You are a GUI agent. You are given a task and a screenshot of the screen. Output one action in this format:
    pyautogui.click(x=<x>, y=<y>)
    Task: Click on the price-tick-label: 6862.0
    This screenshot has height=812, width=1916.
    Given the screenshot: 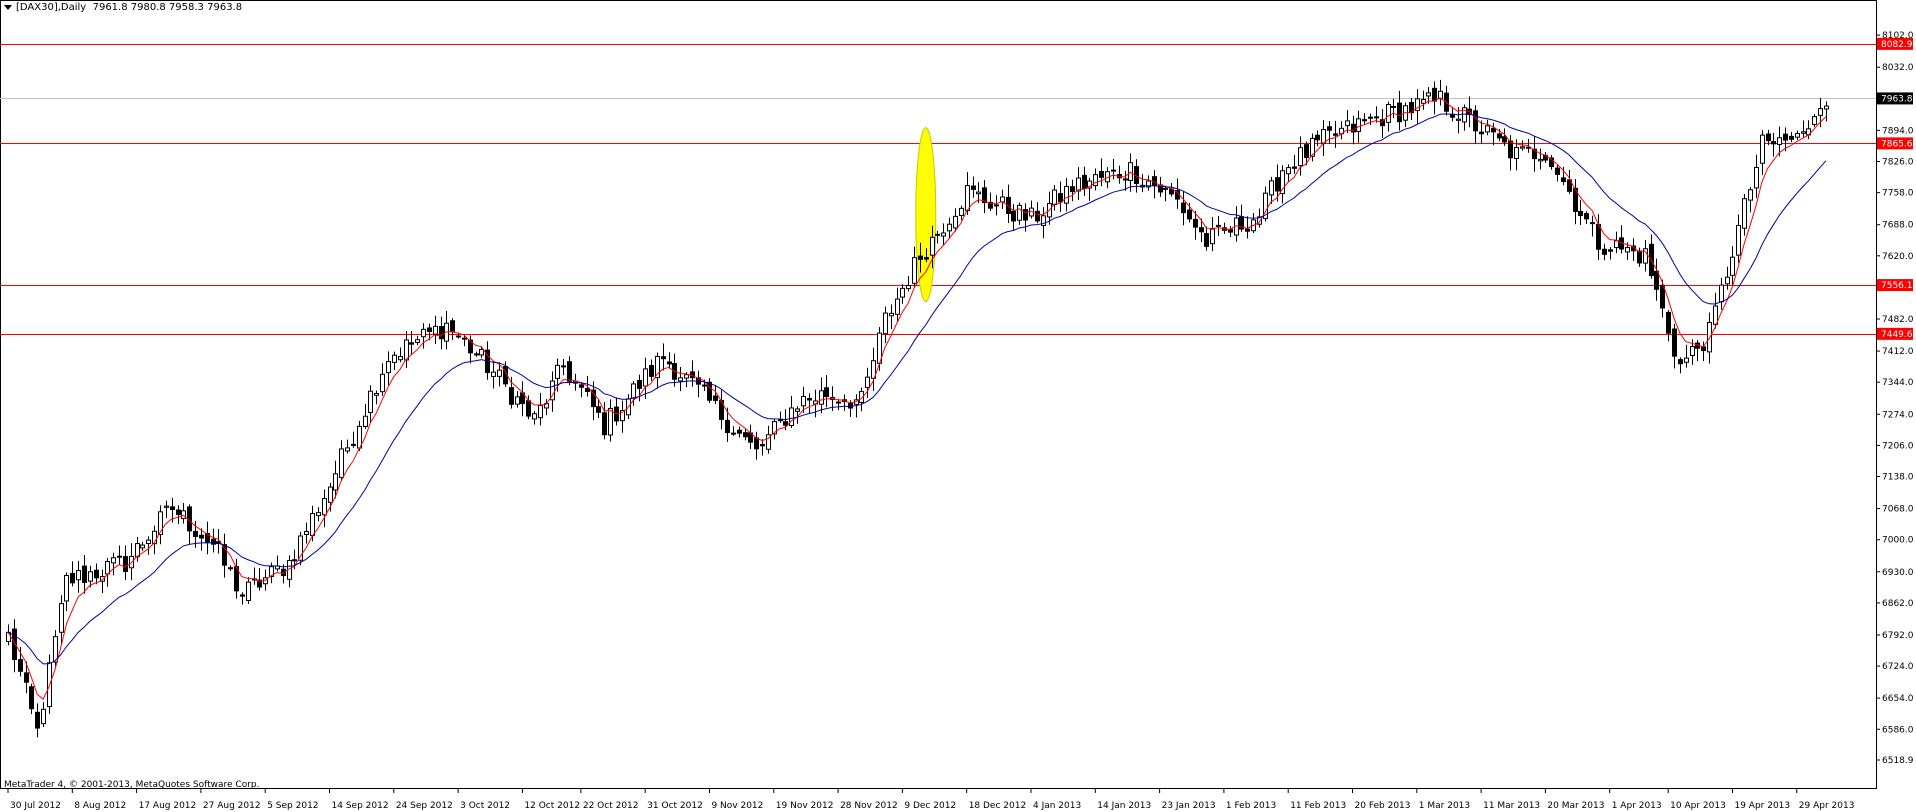 What is the action you would take?
    pyautogui.click(x=1898, y=604)
    